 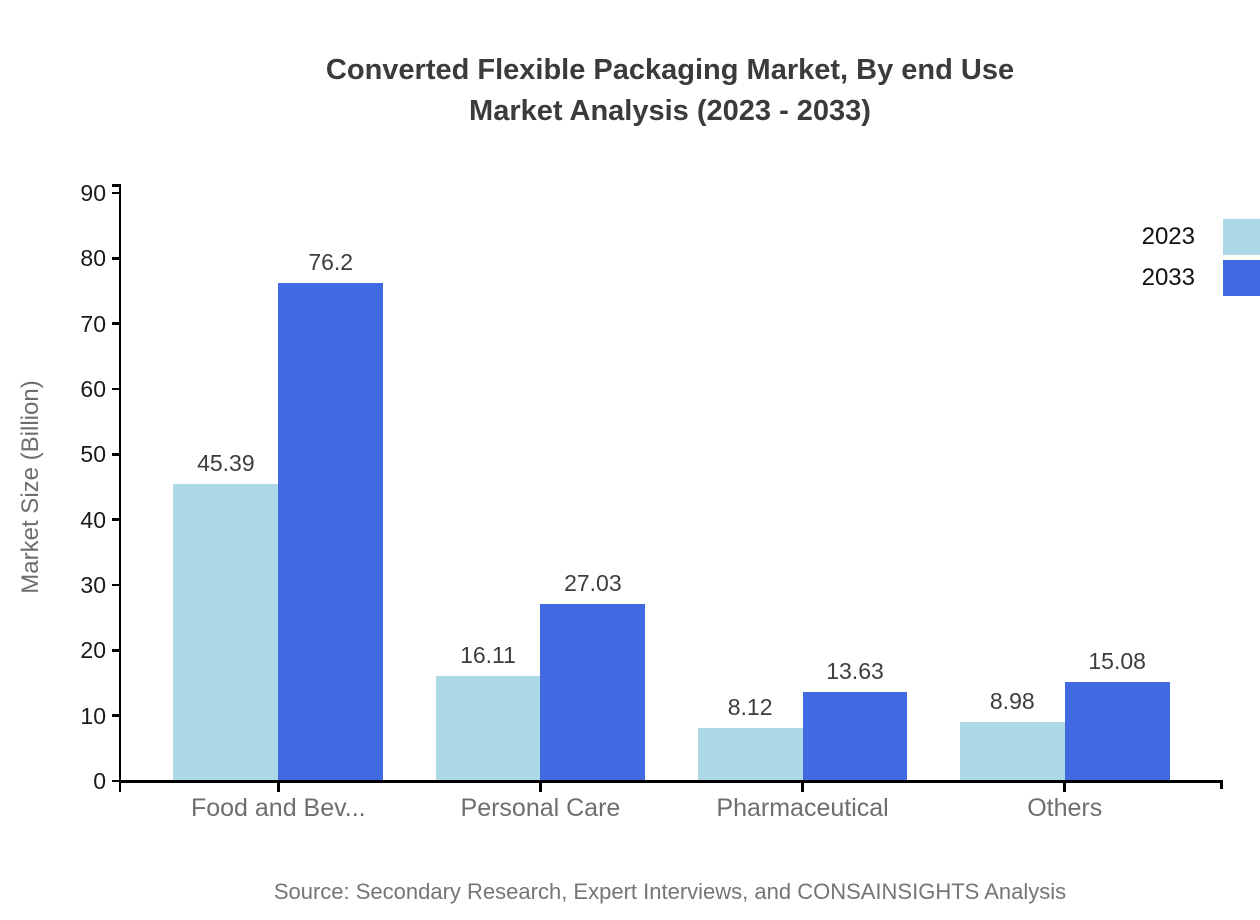 What do you see at coordinates (1168, 236) in the screenshot?
I see `legend-label-2023: 2023` at bounding box center [1168, 236].